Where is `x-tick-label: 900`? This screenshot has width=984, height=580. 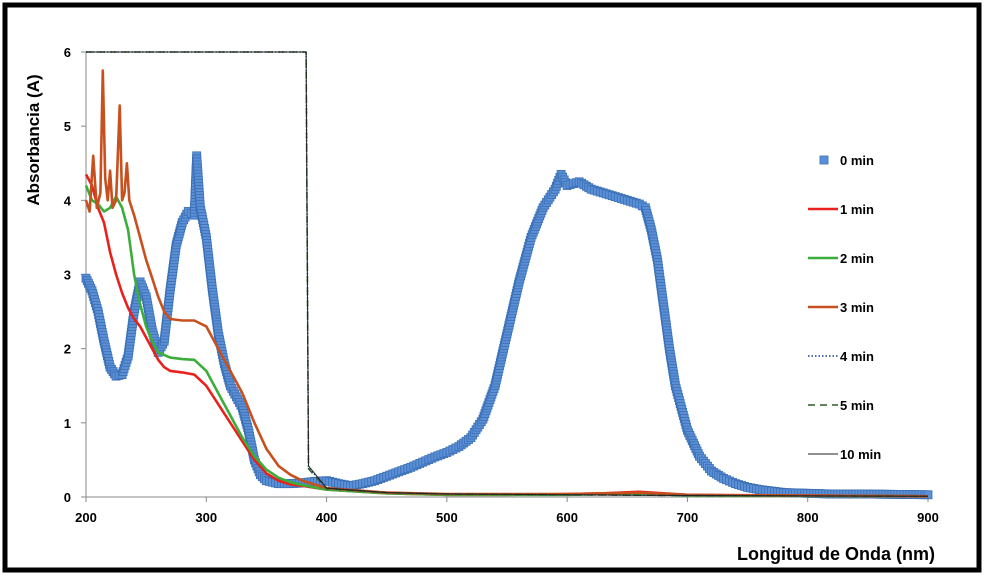
x-tick-label: 900 is located at coordinates (928, 517).